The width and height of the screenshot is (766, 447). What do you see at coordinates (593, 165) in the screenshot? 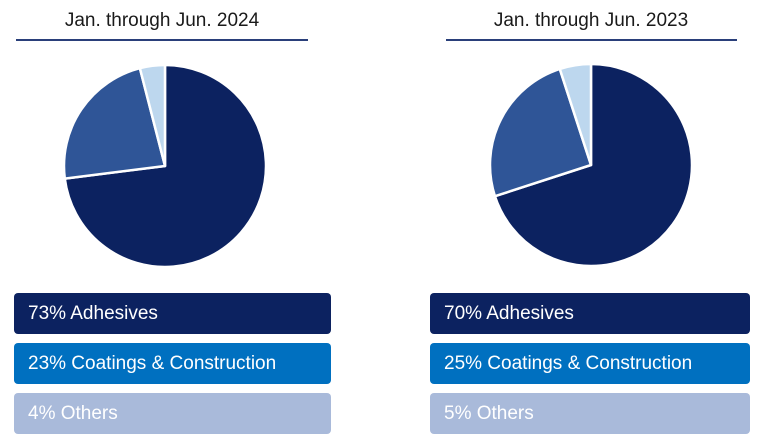
I see `pie-slice-adhesives` at bounding box center [593, 165].